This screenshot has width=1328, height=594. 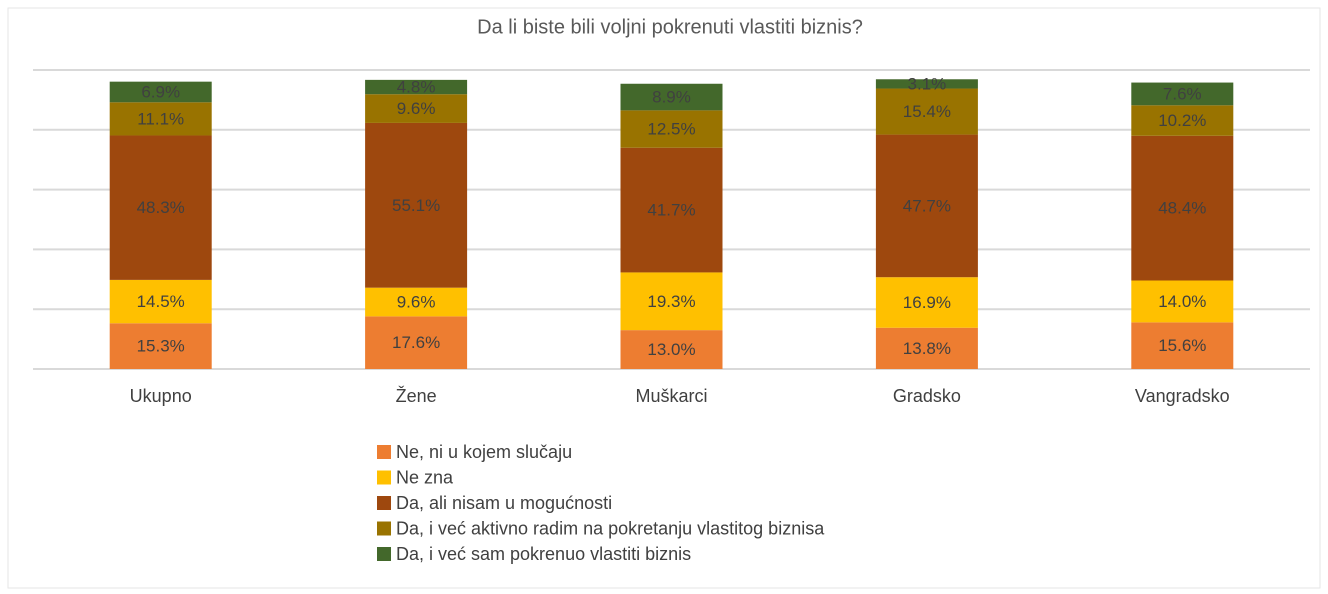 I want to click on value-label: 41.7%, so click(x=671, y=210).